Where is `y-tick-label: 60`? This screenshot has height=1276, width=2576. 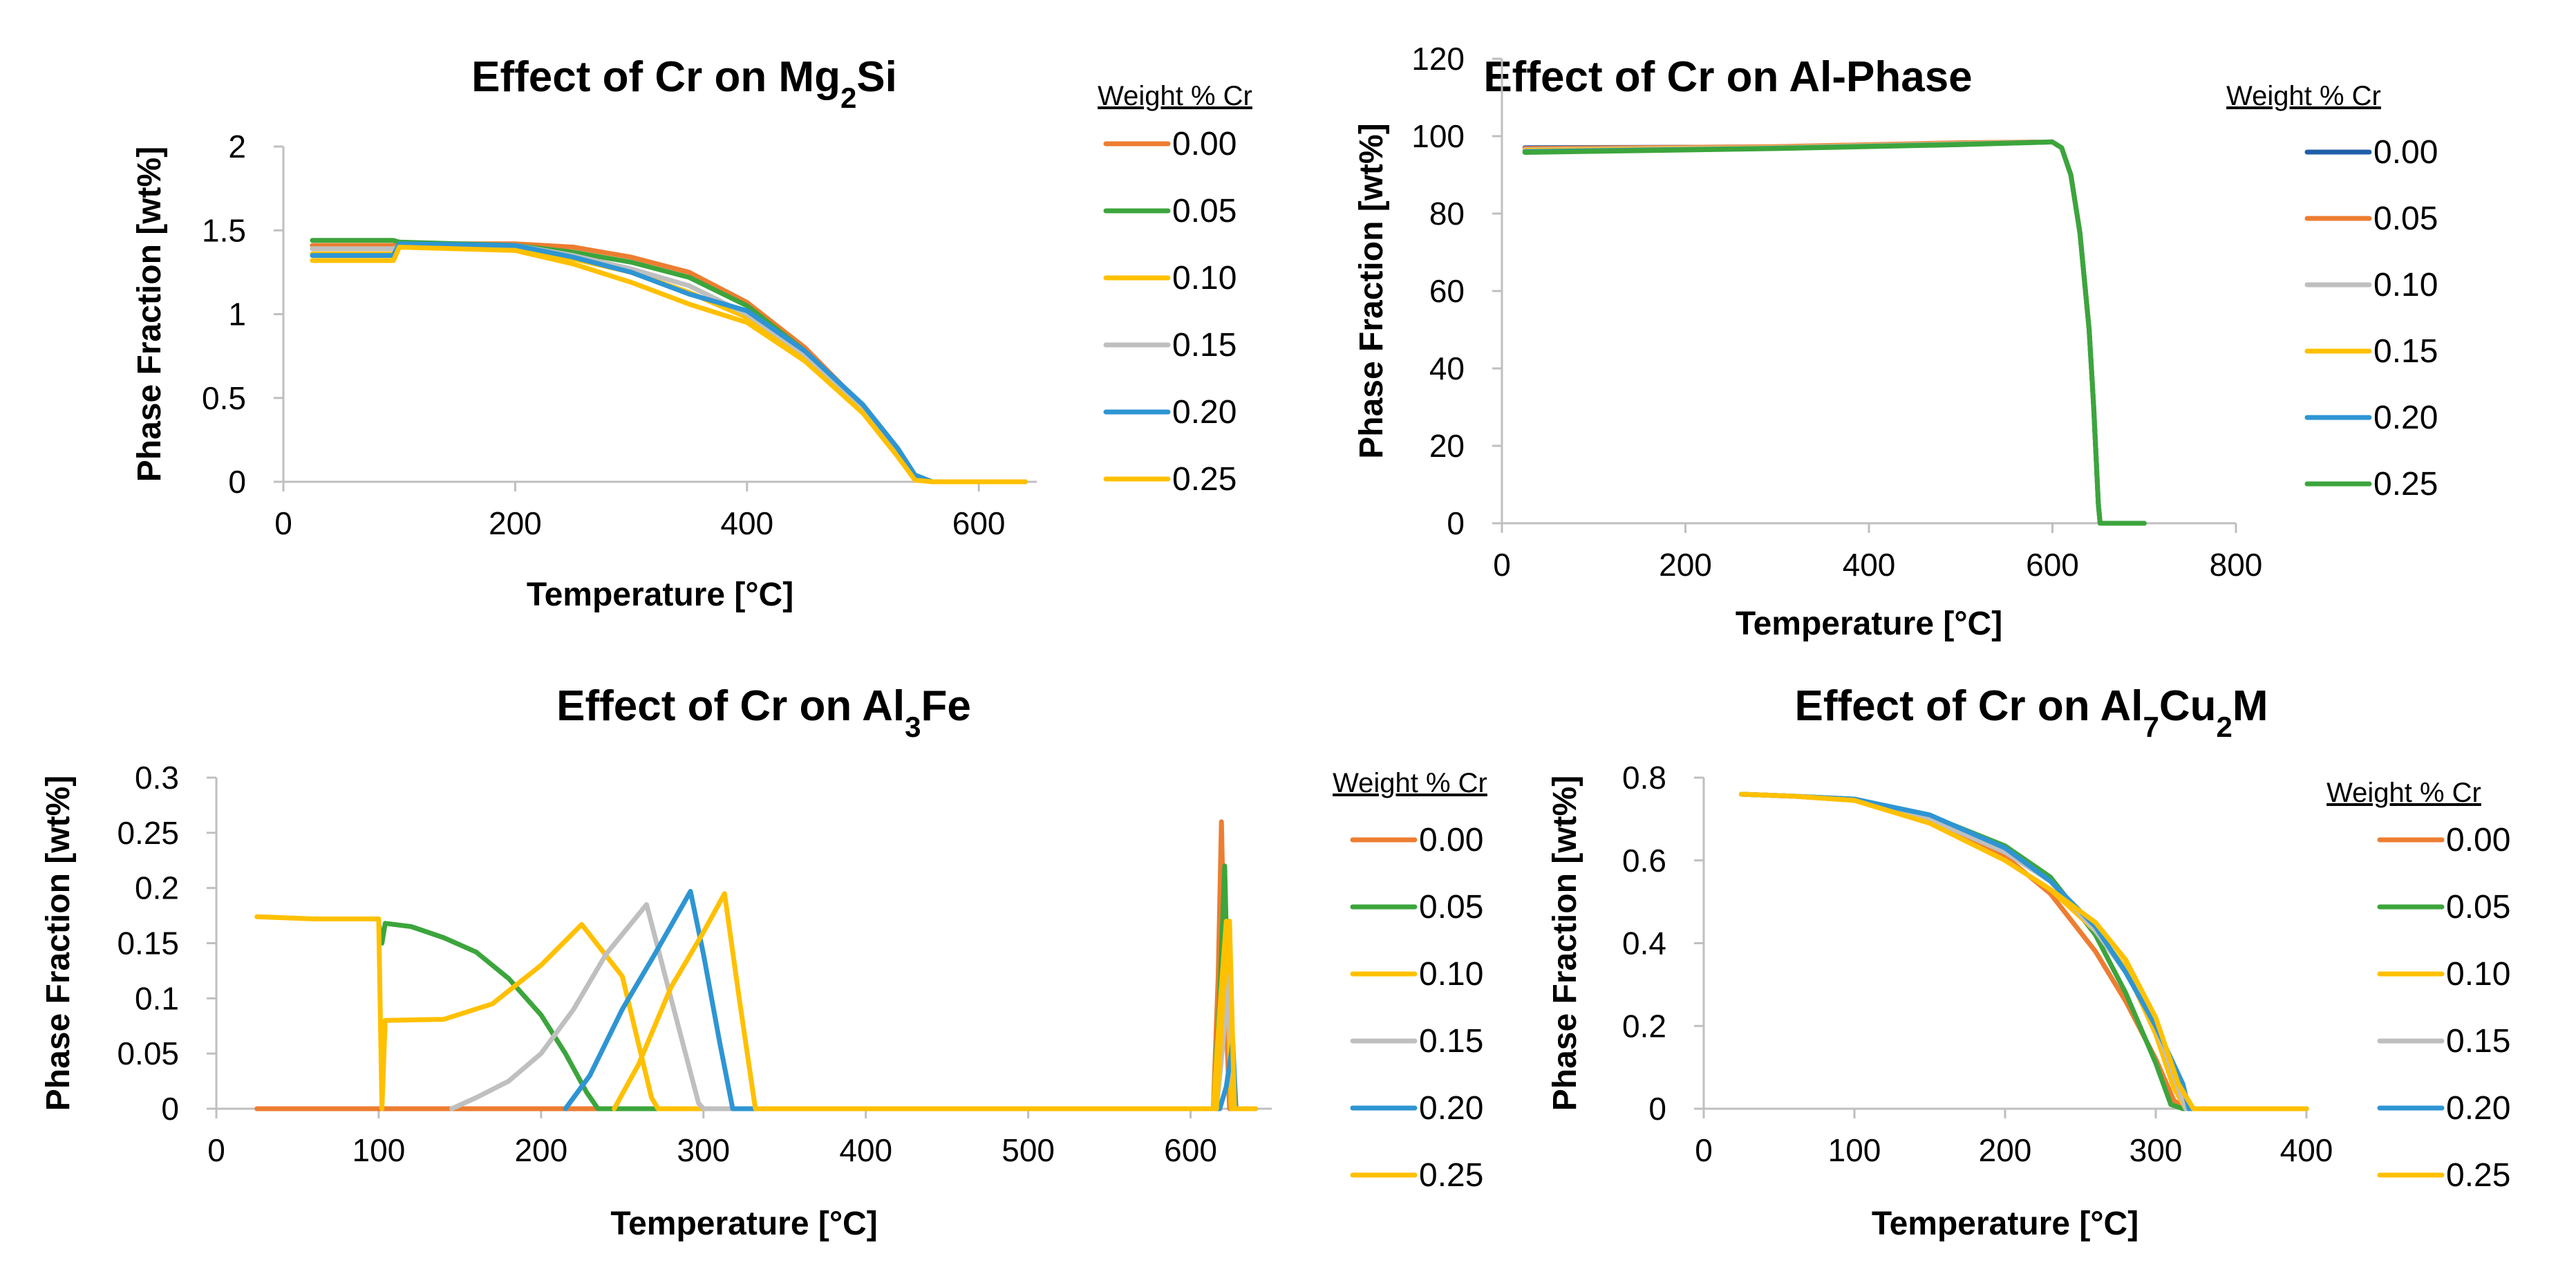
y-tick-label: 60 is located at coordinates (1447, 291).